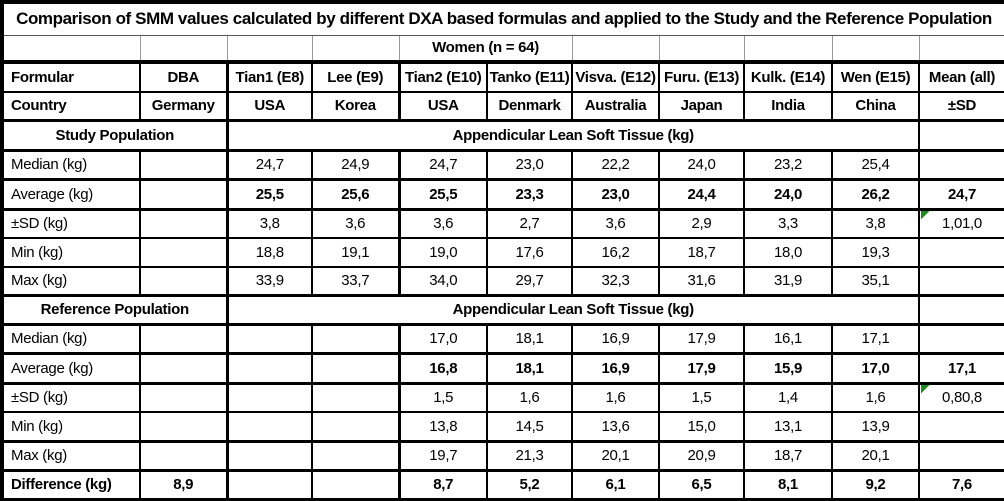  What do you see at coordinates (788, 338) in the screenshot?
I see `value-cell: 16,1` at bounding box center [788, 338].